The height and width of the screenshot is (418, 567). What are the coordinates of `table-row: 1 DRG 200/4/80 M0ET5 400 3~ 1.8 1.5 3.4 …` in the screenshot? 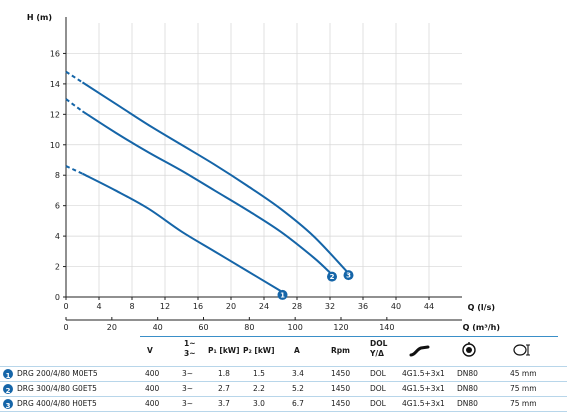 It's located at (283, 374).